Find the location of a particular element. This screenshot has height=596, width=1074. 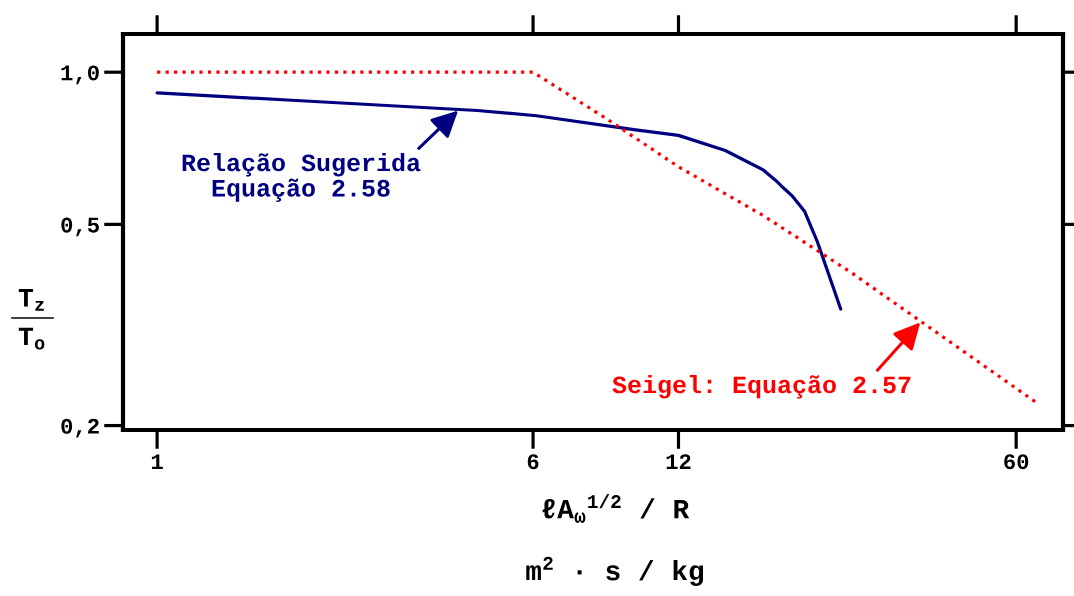

annotation: Relação Sugerida Equação 2.58 is located at coordinates (301, 177).